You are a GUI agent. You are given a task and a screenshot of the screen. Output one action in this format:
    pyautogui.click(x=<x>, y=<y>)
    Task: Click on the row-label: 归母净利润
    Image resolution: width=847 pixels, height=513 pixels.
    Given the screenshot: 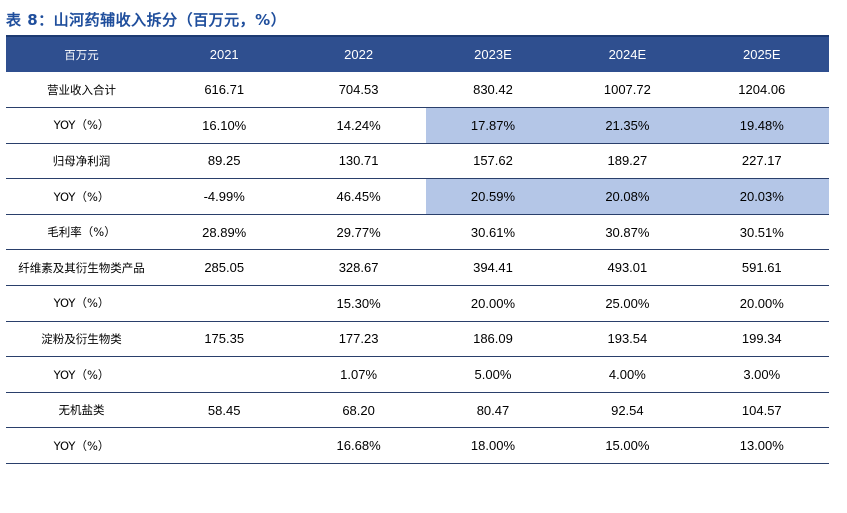 What is the action you would take?
    pyautogui.click(x=81, y=161)
    